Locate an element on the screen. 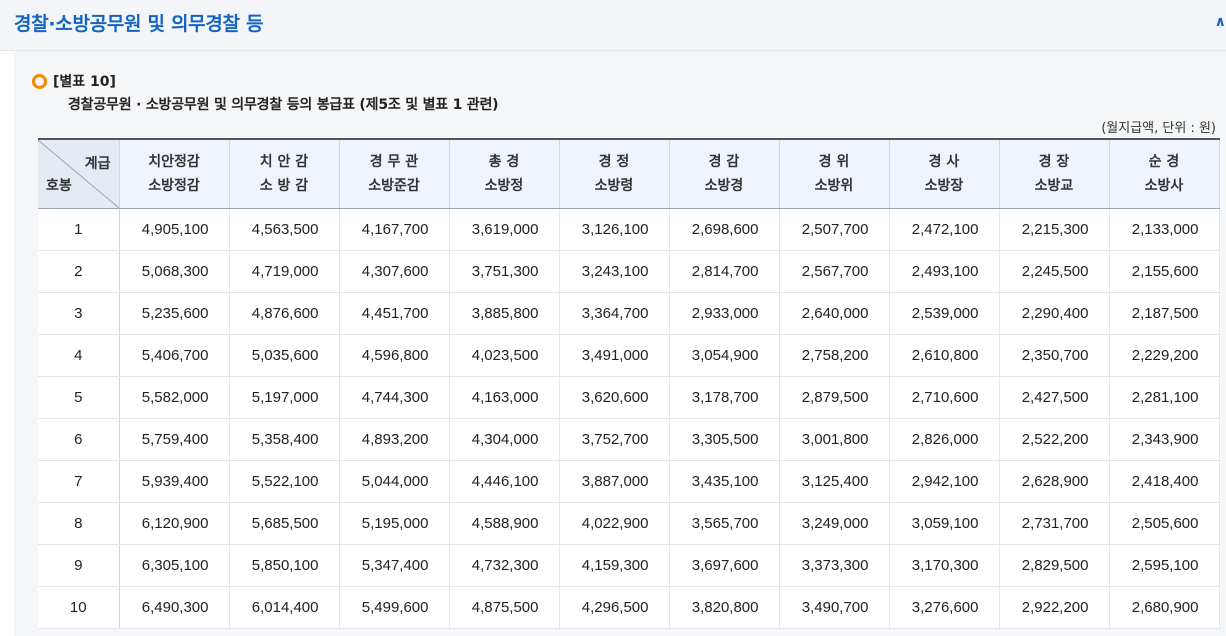  salary-cell: 3,820,800 is located at coordinates (724, 607).